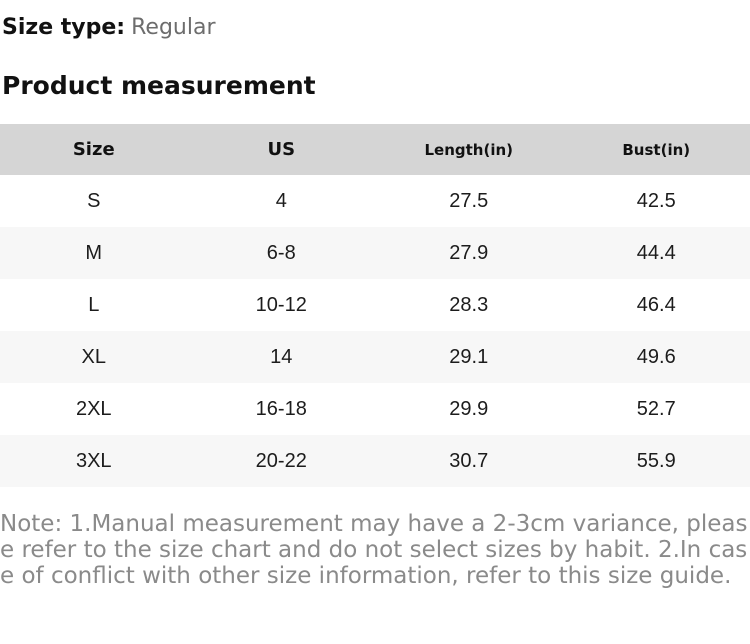  I want to click on column-header-length: Length(in), so click(469, 149).